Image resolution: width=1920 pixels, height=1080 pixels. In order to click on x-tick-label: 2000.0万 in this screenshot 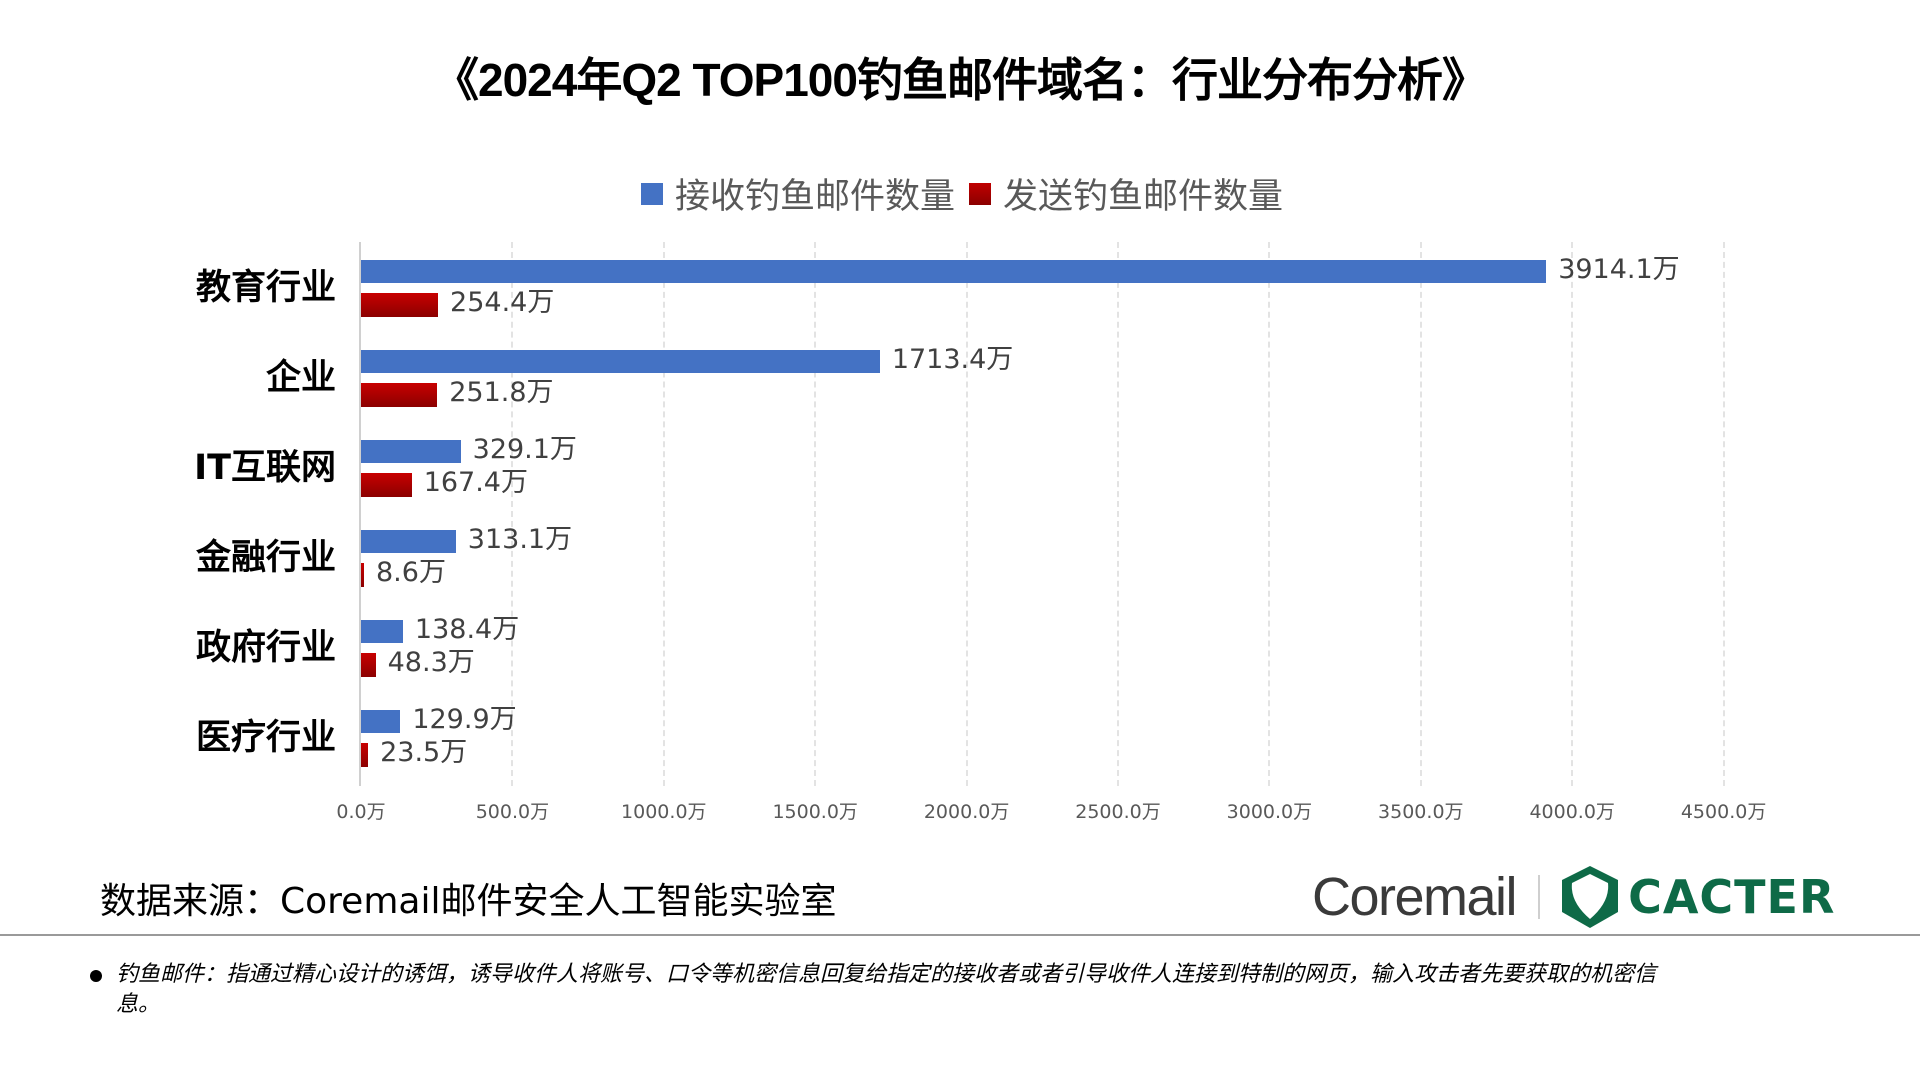, I will do `click(966, 812)`.